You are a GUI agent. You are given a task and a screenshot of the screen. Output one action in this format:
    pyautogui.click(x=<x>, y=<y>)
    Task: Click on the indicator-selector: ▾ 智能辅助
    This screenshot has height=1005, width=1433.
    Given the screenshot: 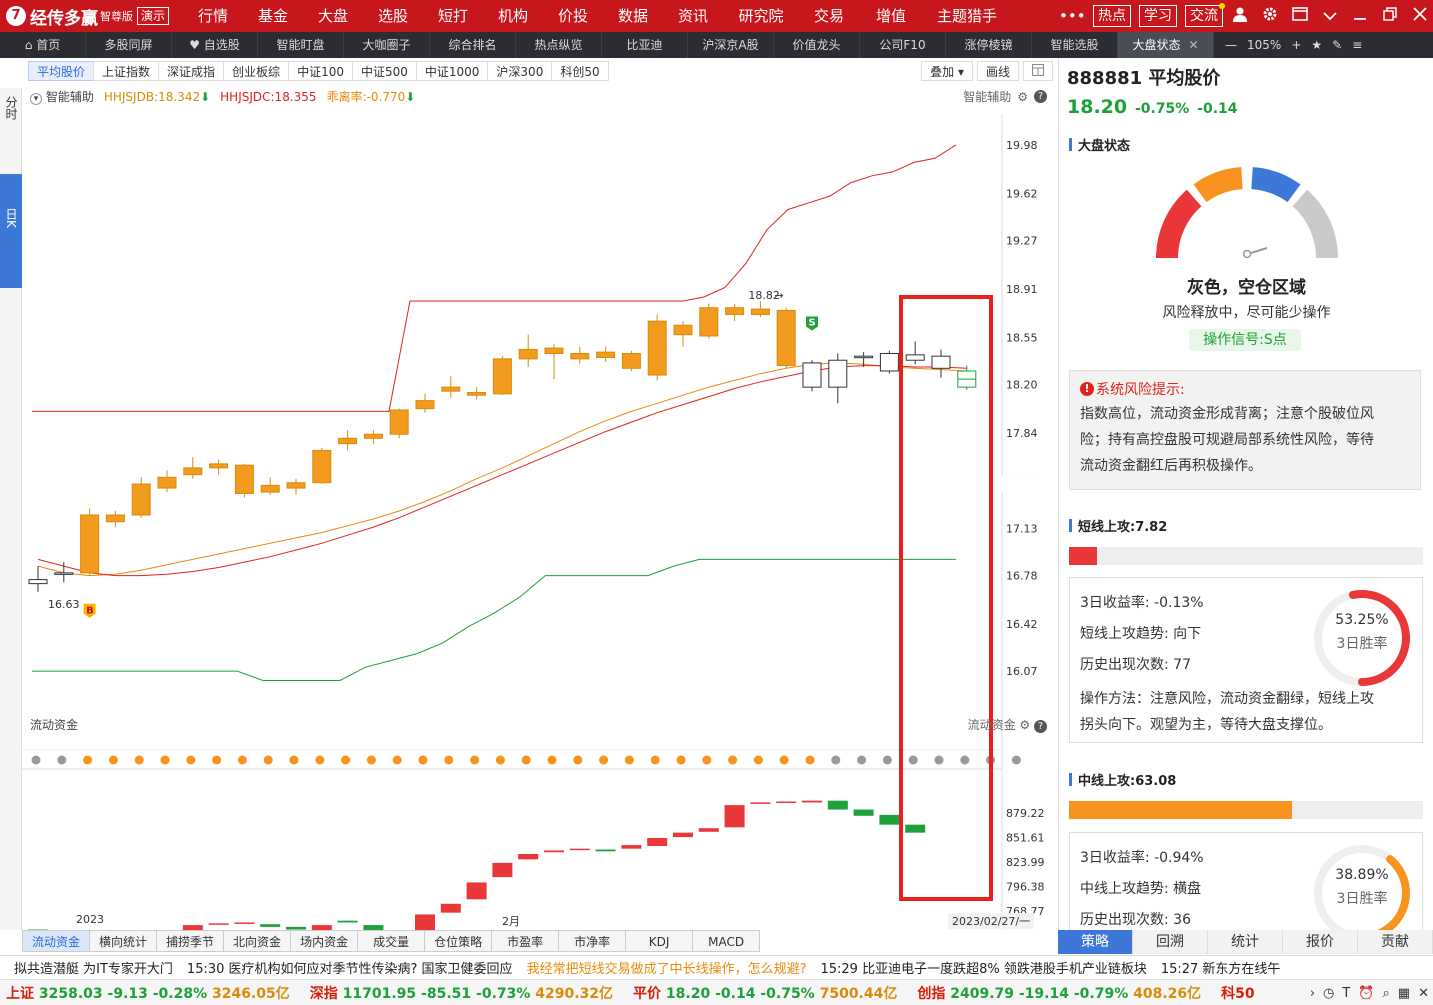 What is the action you would take?
    pyautogui.click(x=62, y=96)
    